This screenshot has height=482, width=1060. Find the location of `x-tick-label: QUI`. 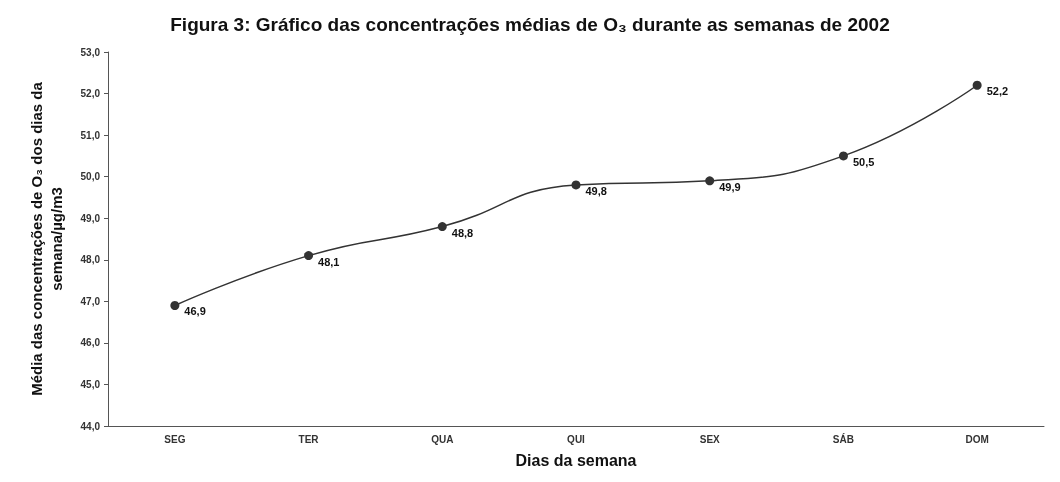

x-tick-label: QUI is located at coordinates (576, 439).